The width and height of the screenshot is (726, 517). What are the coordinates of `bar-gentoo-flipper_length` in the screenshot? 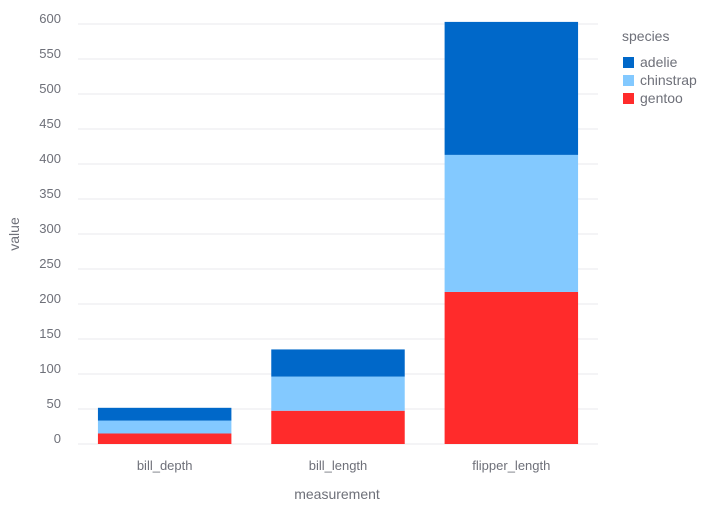 It's located at (511, 367).